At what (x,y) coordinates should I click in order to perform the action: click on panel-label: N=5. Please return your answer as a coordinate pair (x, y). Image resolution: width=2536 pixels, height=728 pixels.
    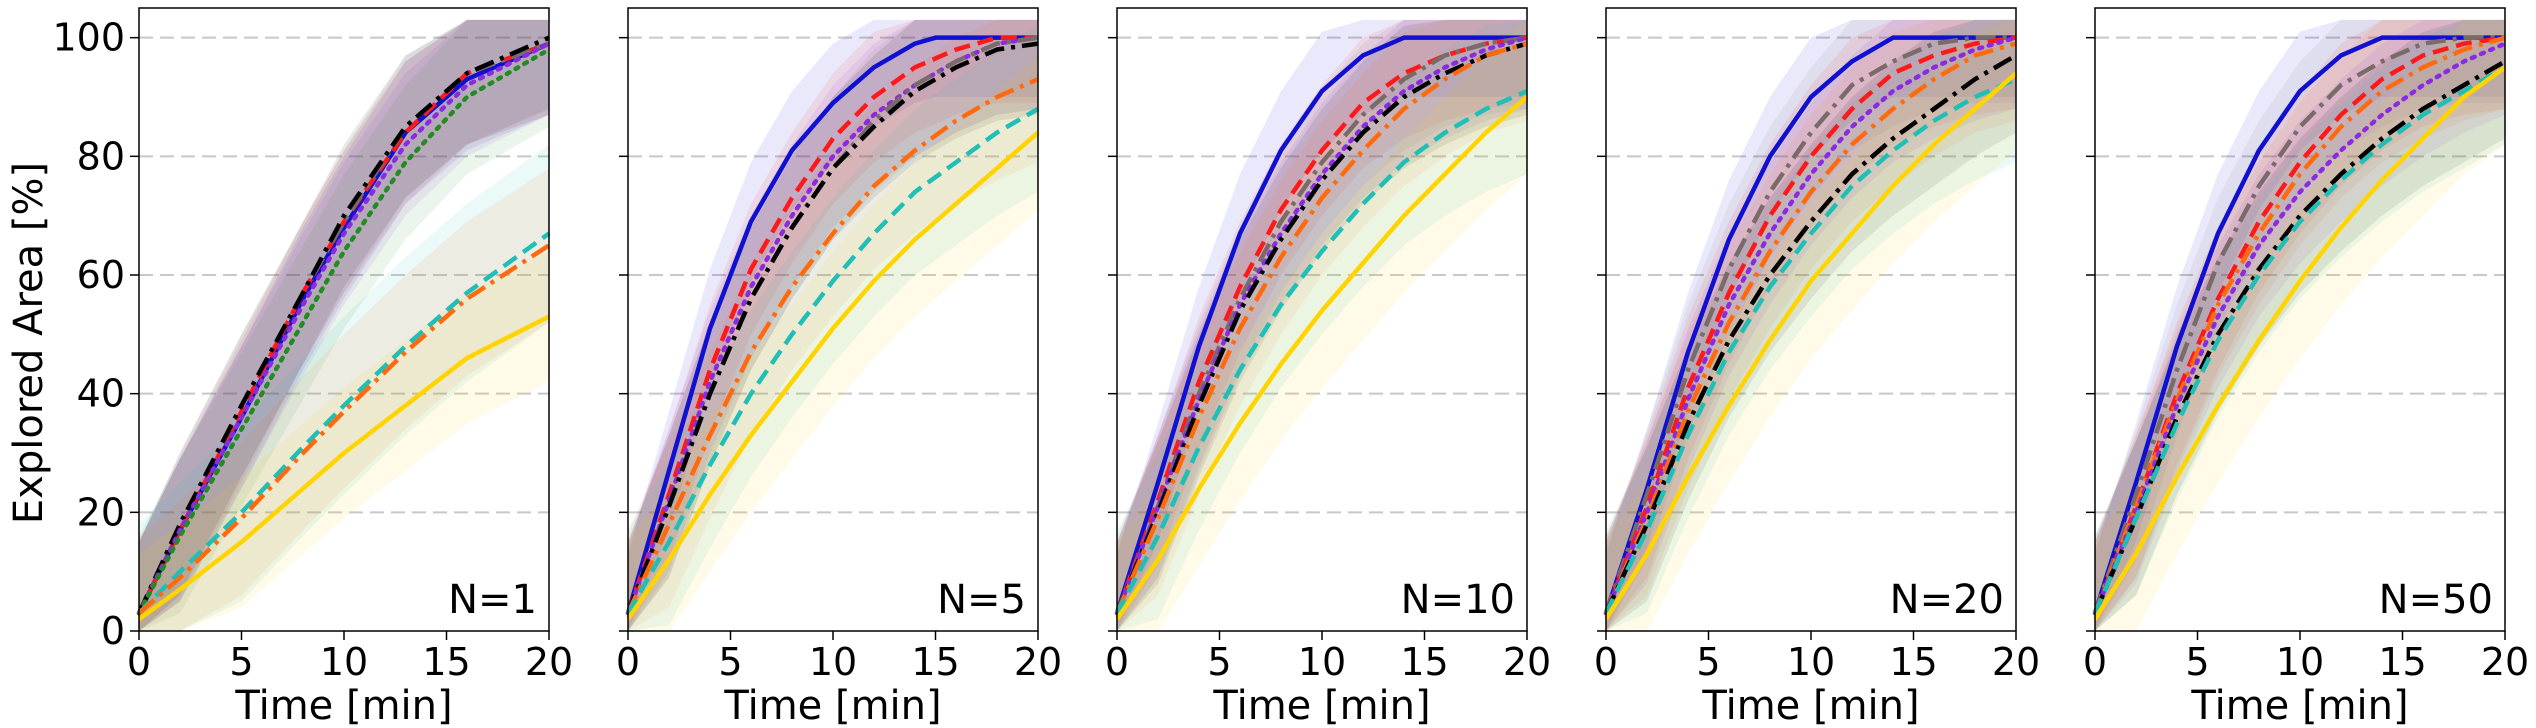
    Looking at the image, I should click on (981, 600).